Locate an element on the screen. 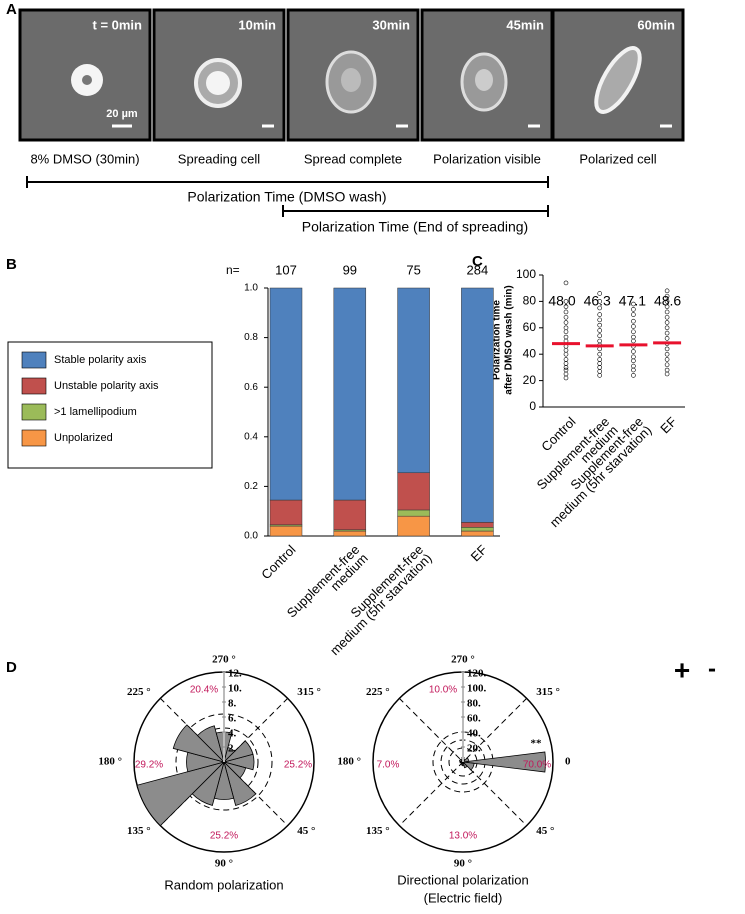  n-label: n= is located at coordinates (233, 270).